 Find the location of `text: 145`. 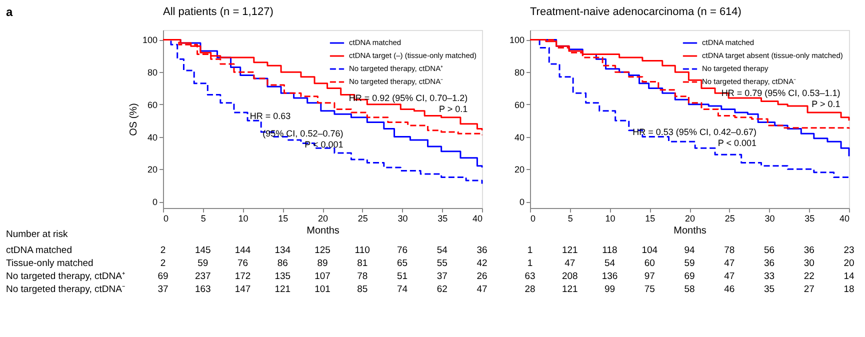

text: 145 is located at coordinates (202, 250).